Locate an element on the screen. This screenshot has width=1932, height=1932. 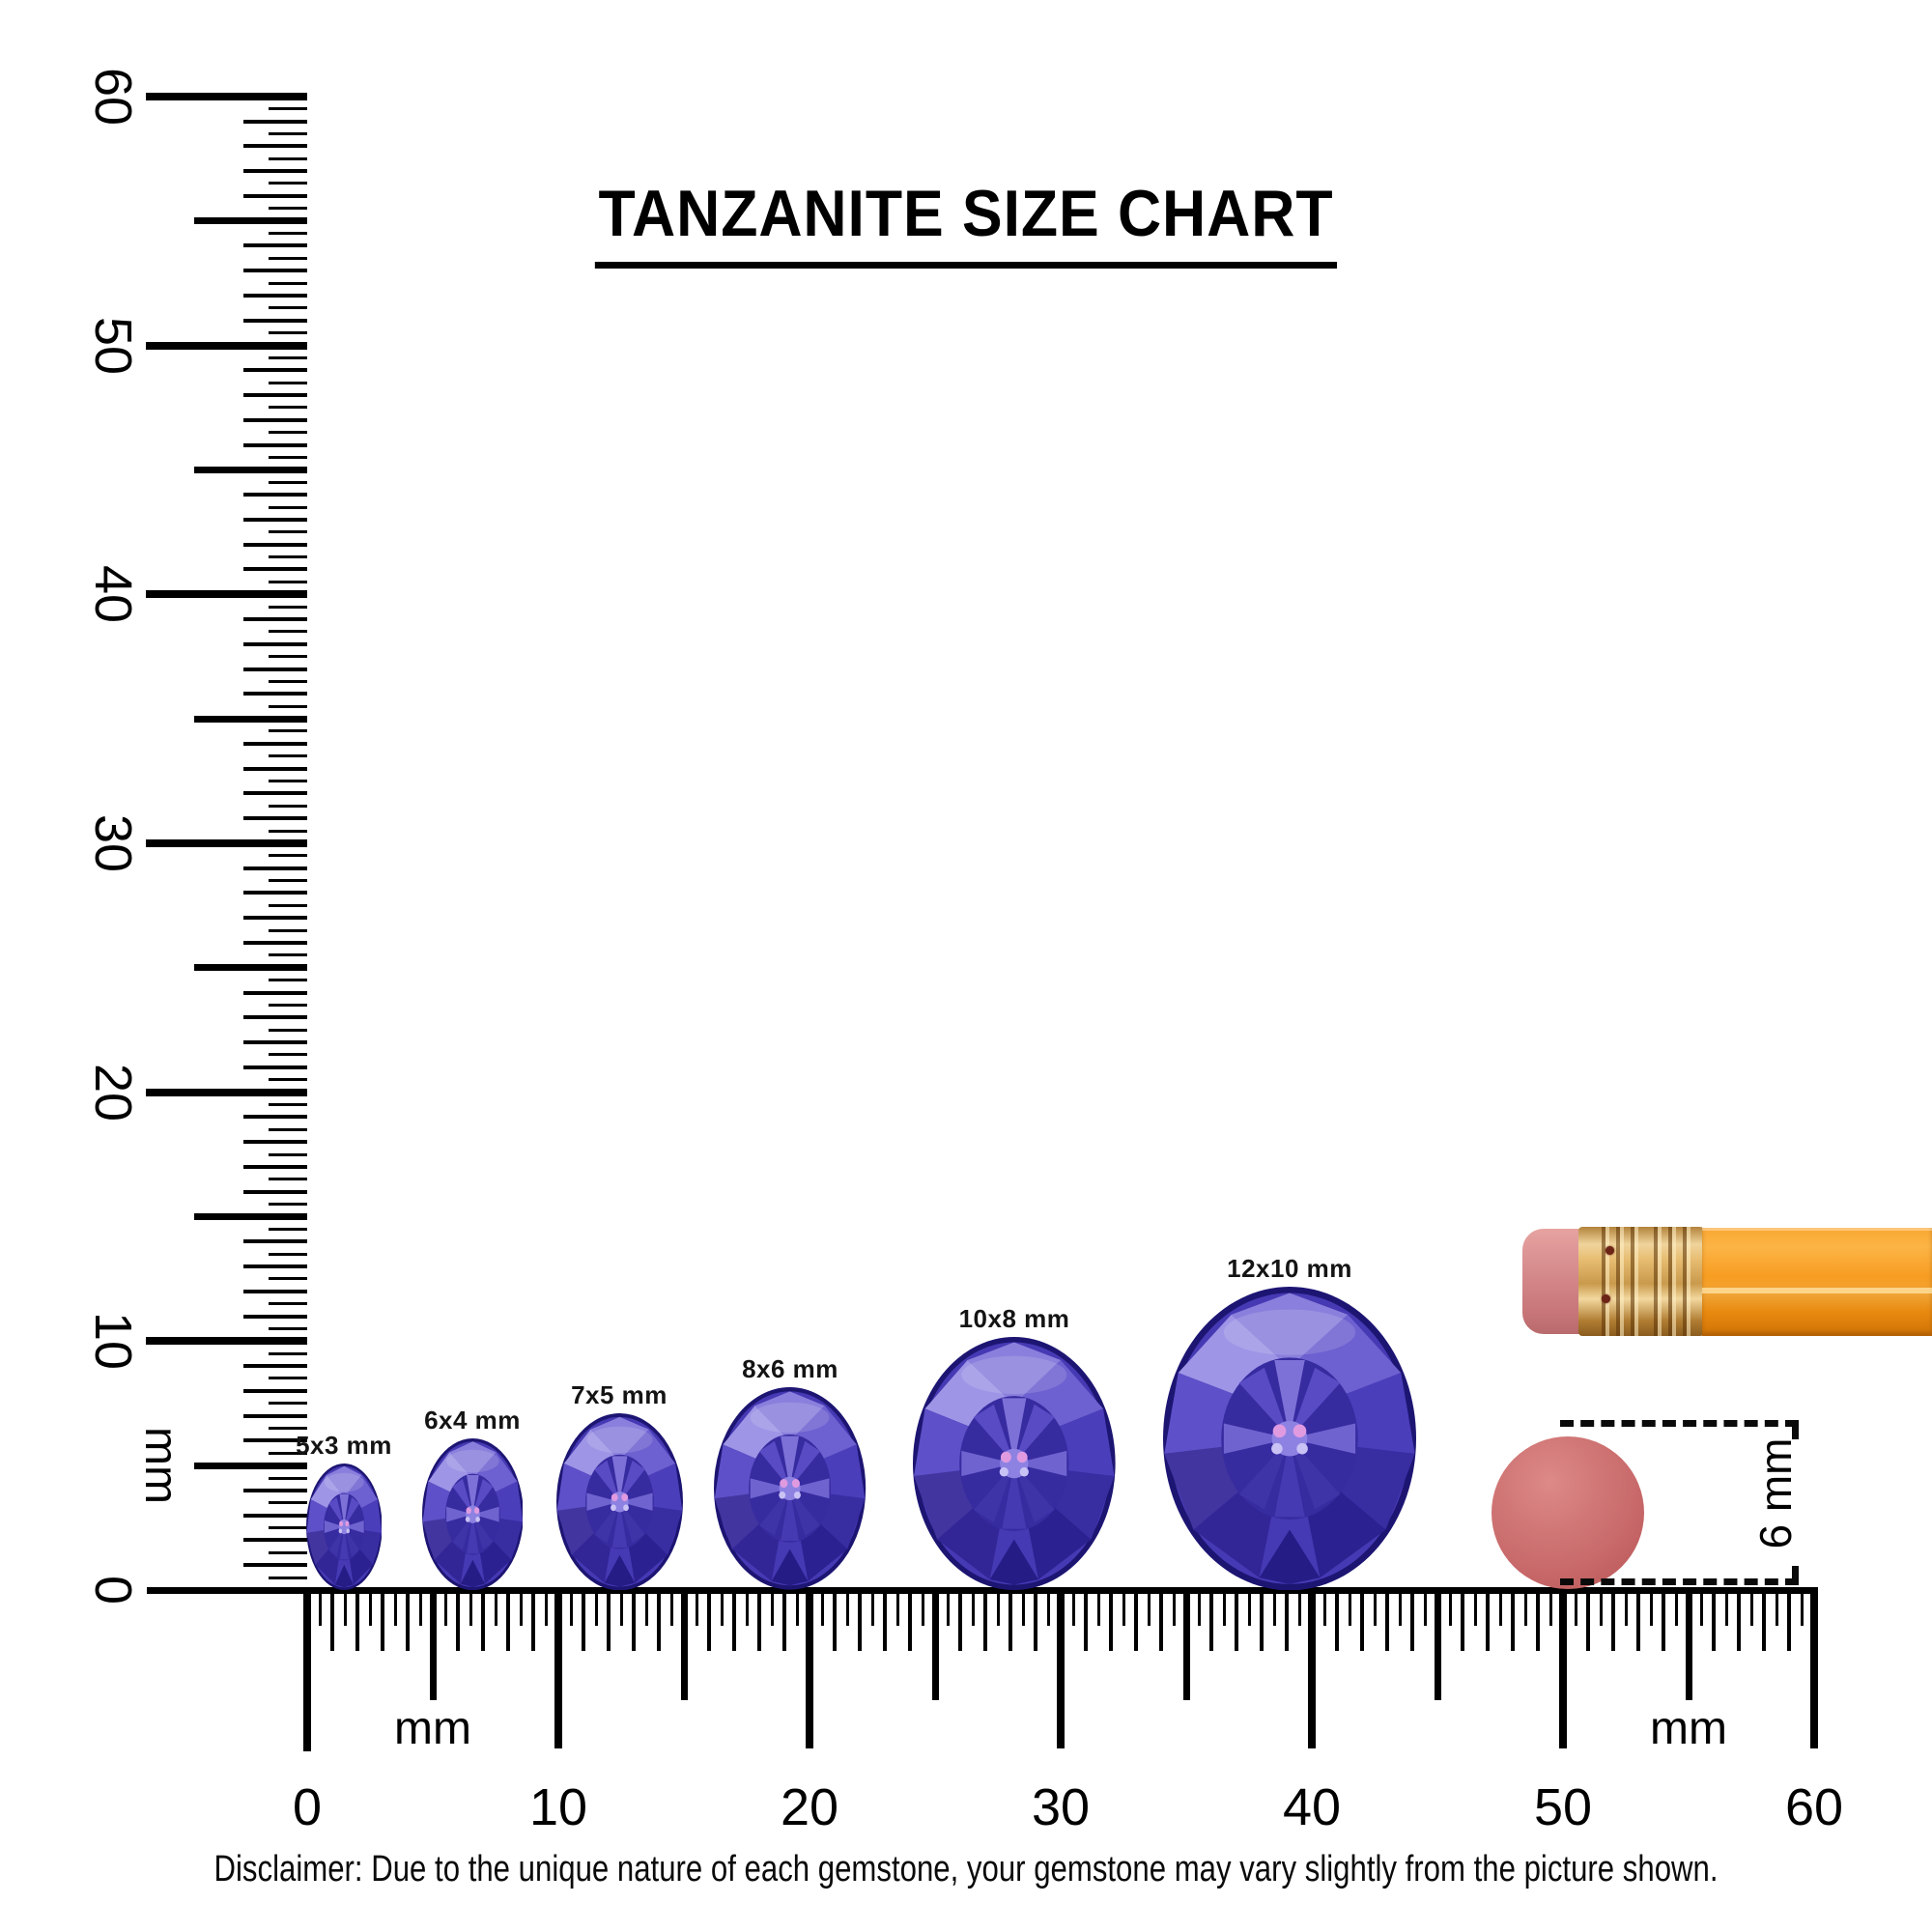
pencil is located at coordinates (1727, 1281).